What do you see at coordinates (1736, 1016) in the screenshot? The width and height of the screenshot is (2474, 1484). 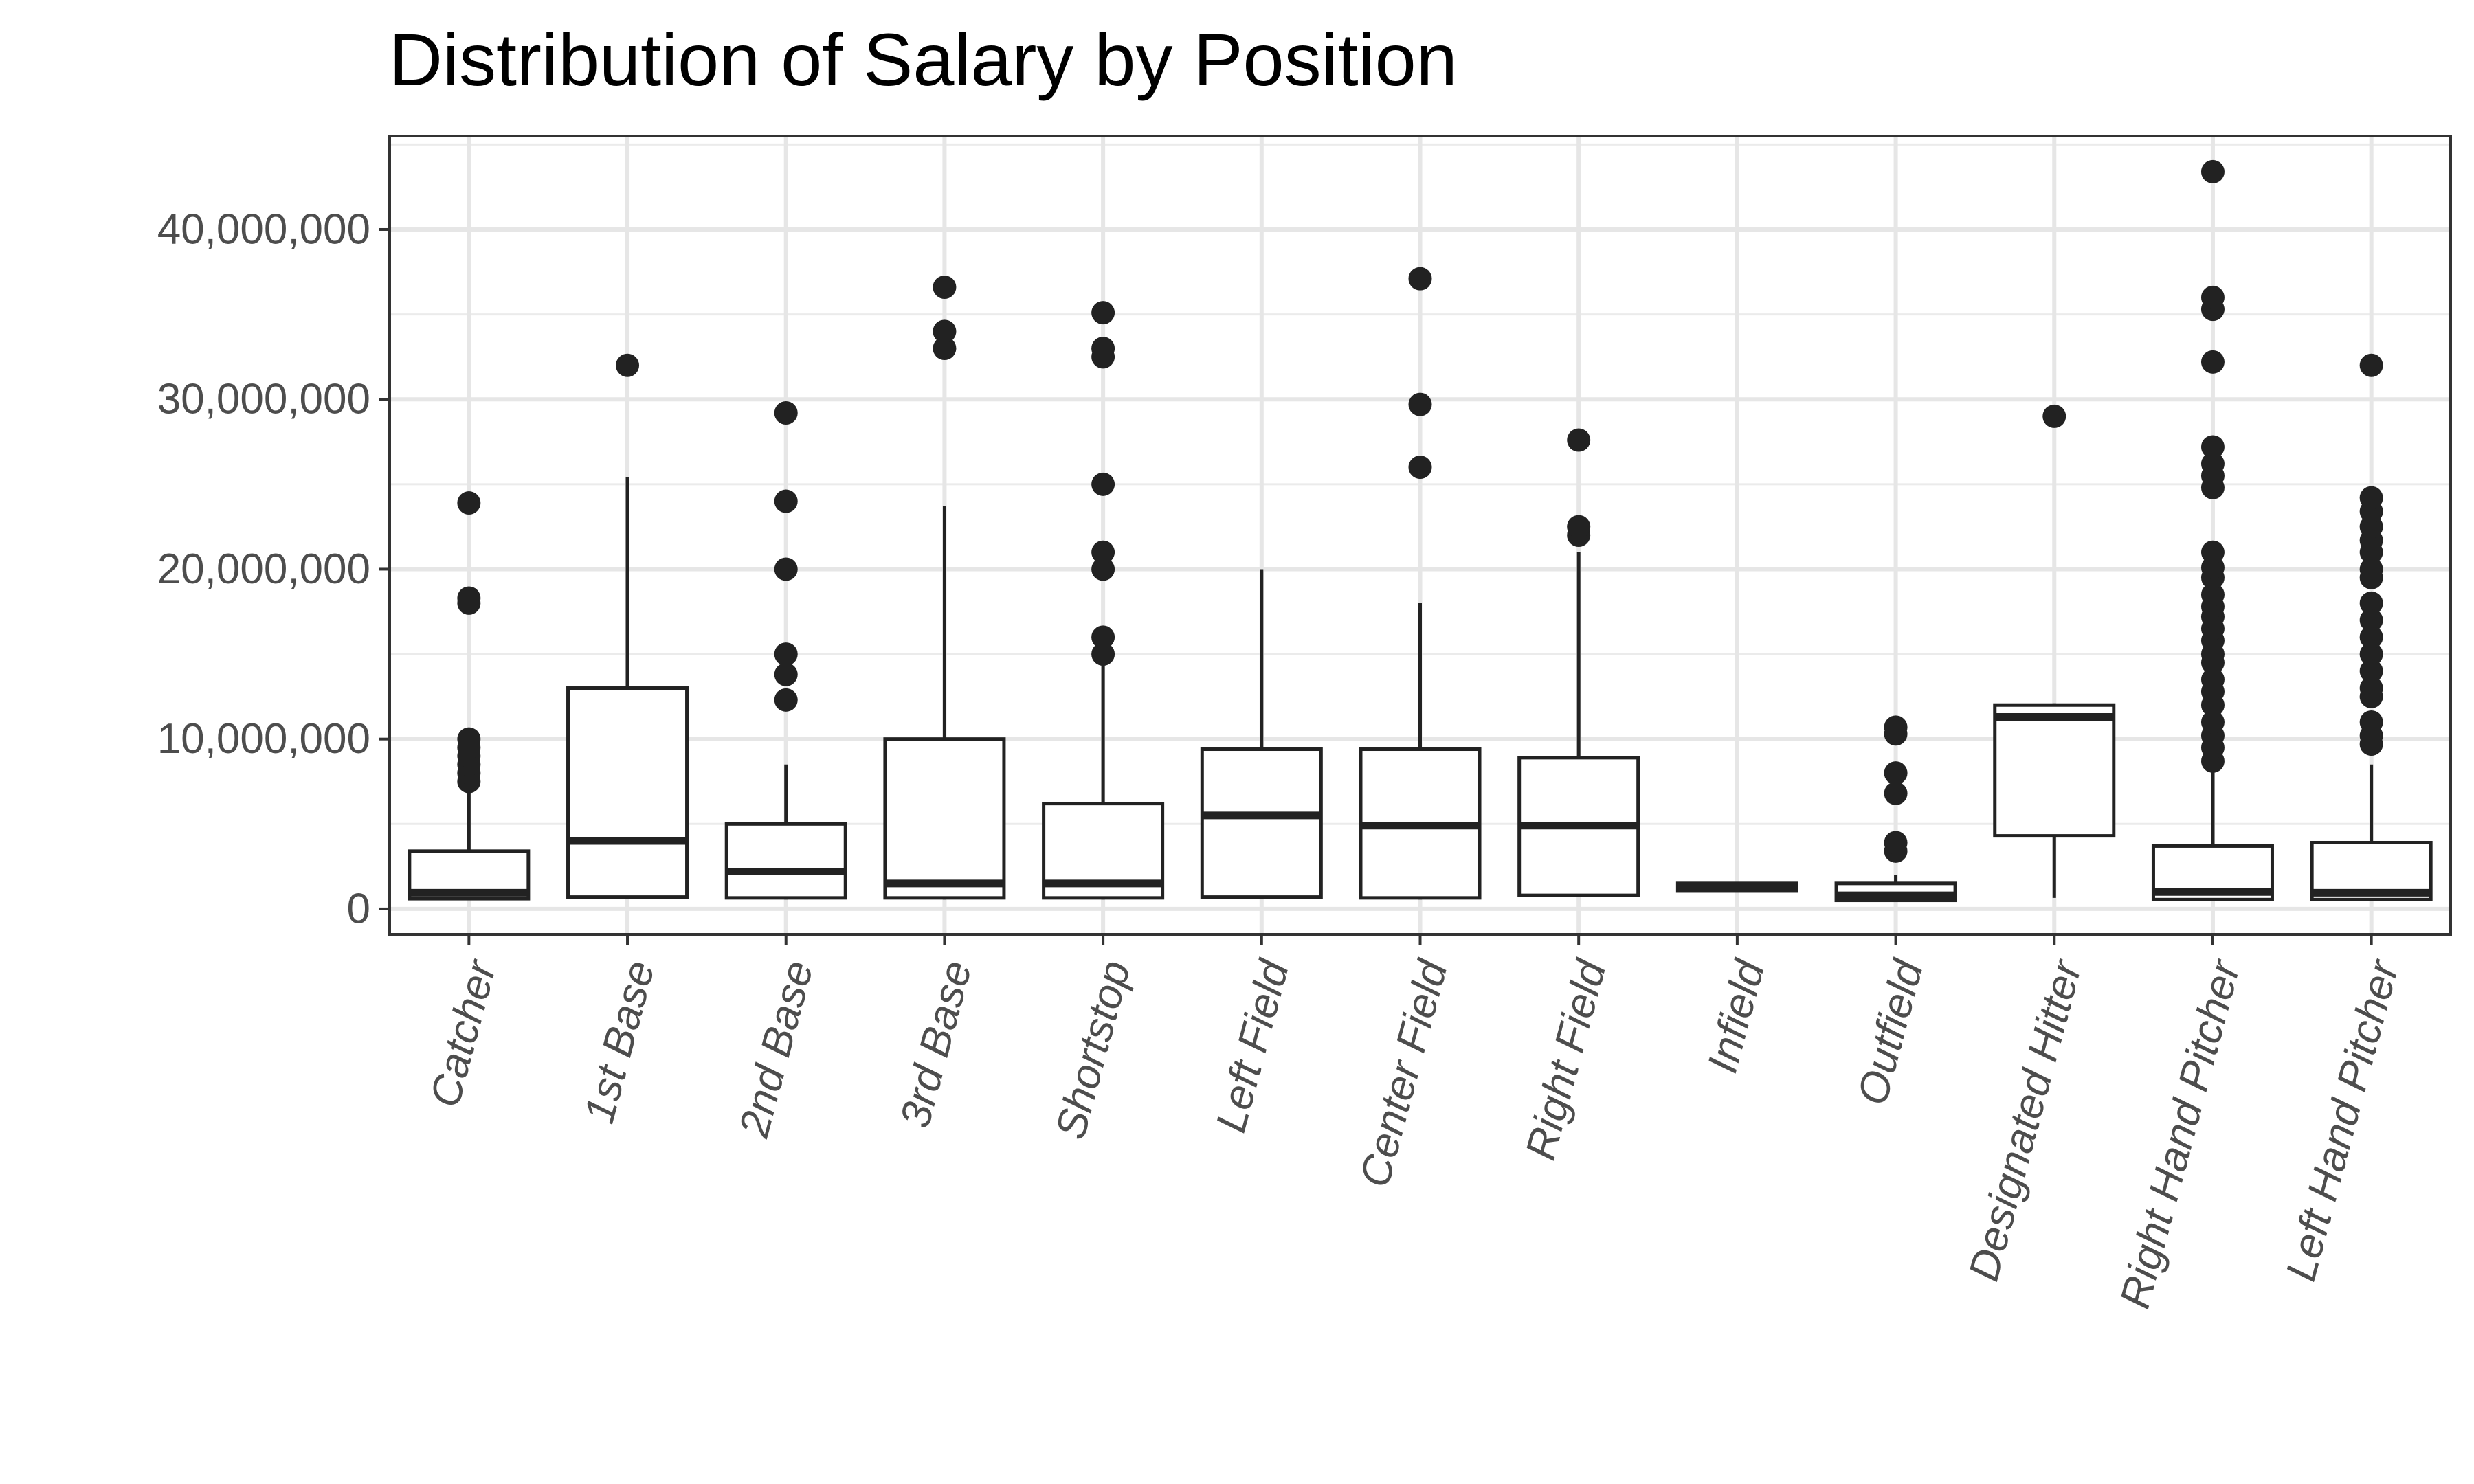 I see `x-tick-label: Infield` at bounding box center [1736, 1016].